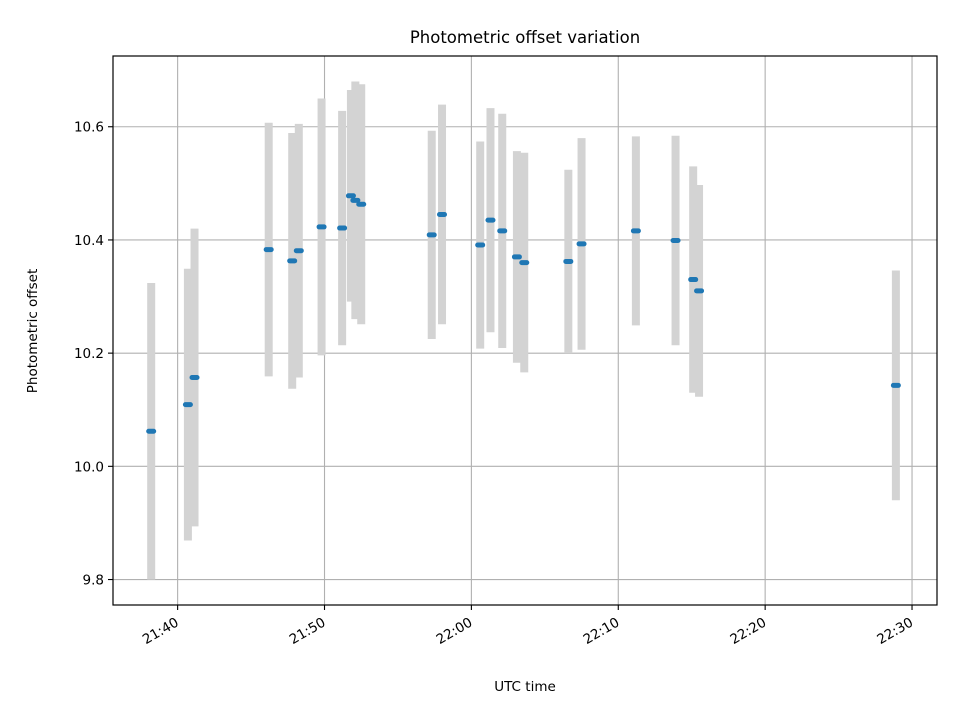 The image size is (960, 720). I want to click on y-tick-label: 10.2, so click(89, 354).